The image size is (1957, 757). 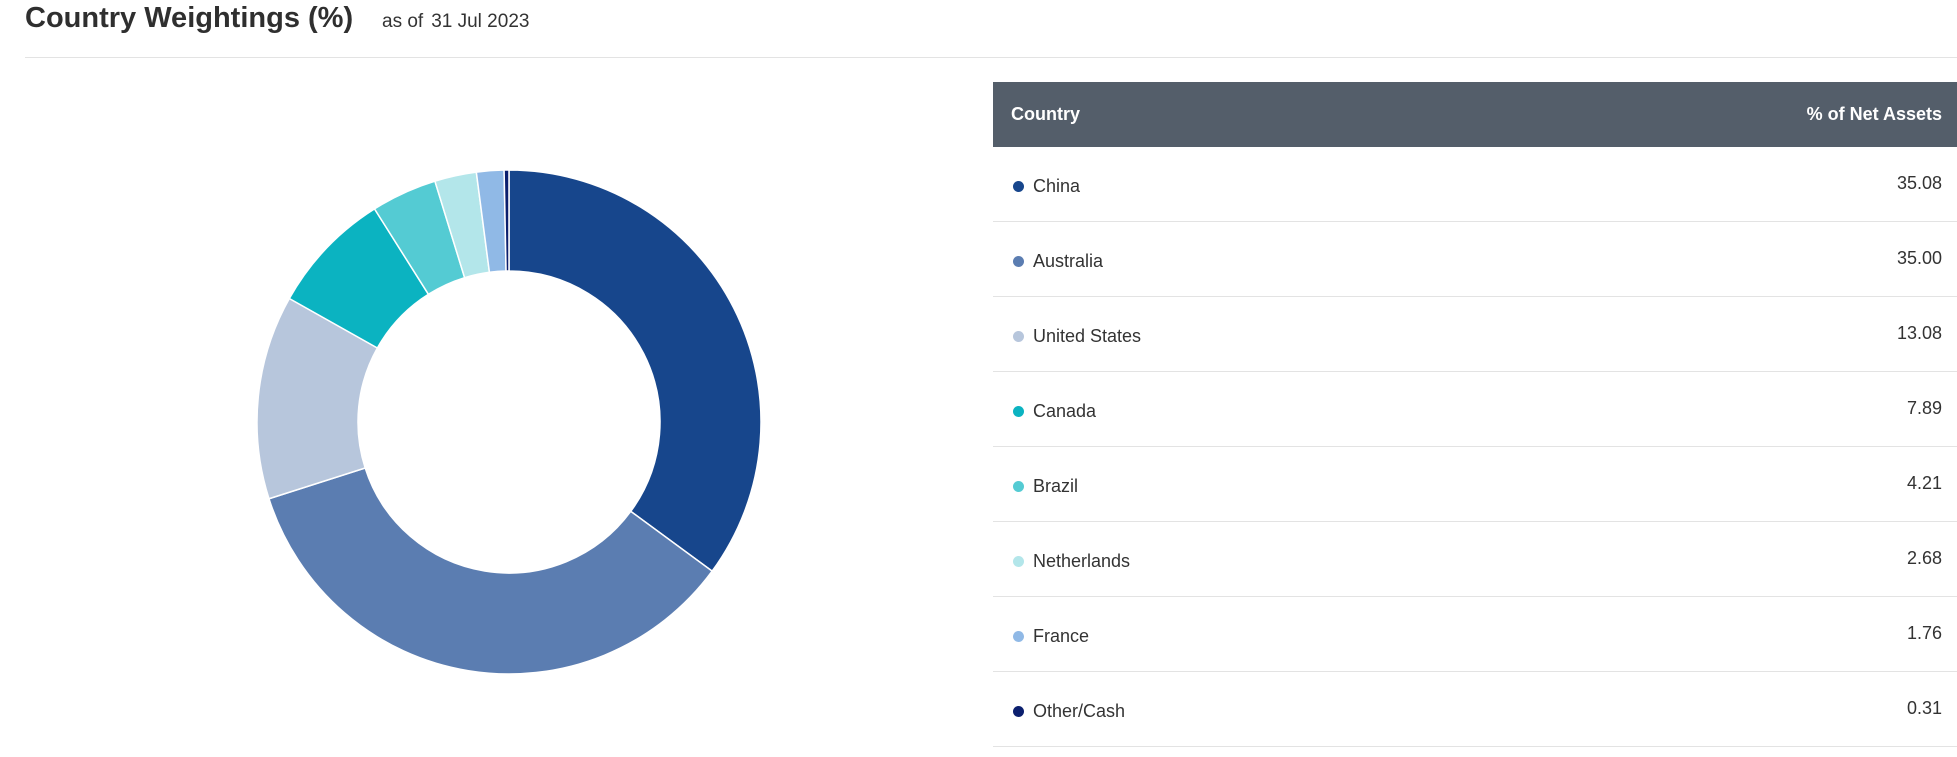 I want to click on country-name: Australia, so click(x=1068, y=261).